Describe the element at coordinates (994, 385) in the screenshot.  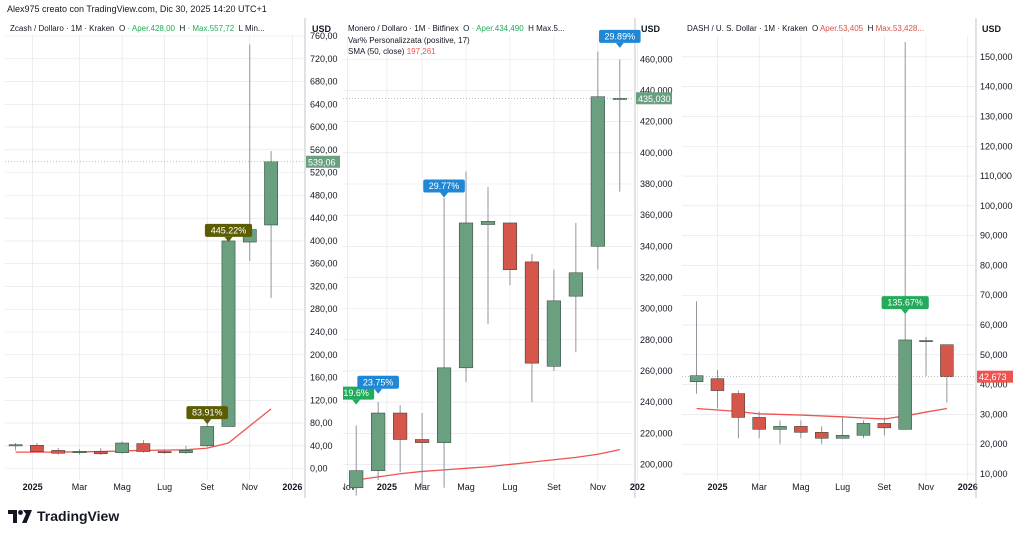
I see `y-tick-label: 40,000` at that location.